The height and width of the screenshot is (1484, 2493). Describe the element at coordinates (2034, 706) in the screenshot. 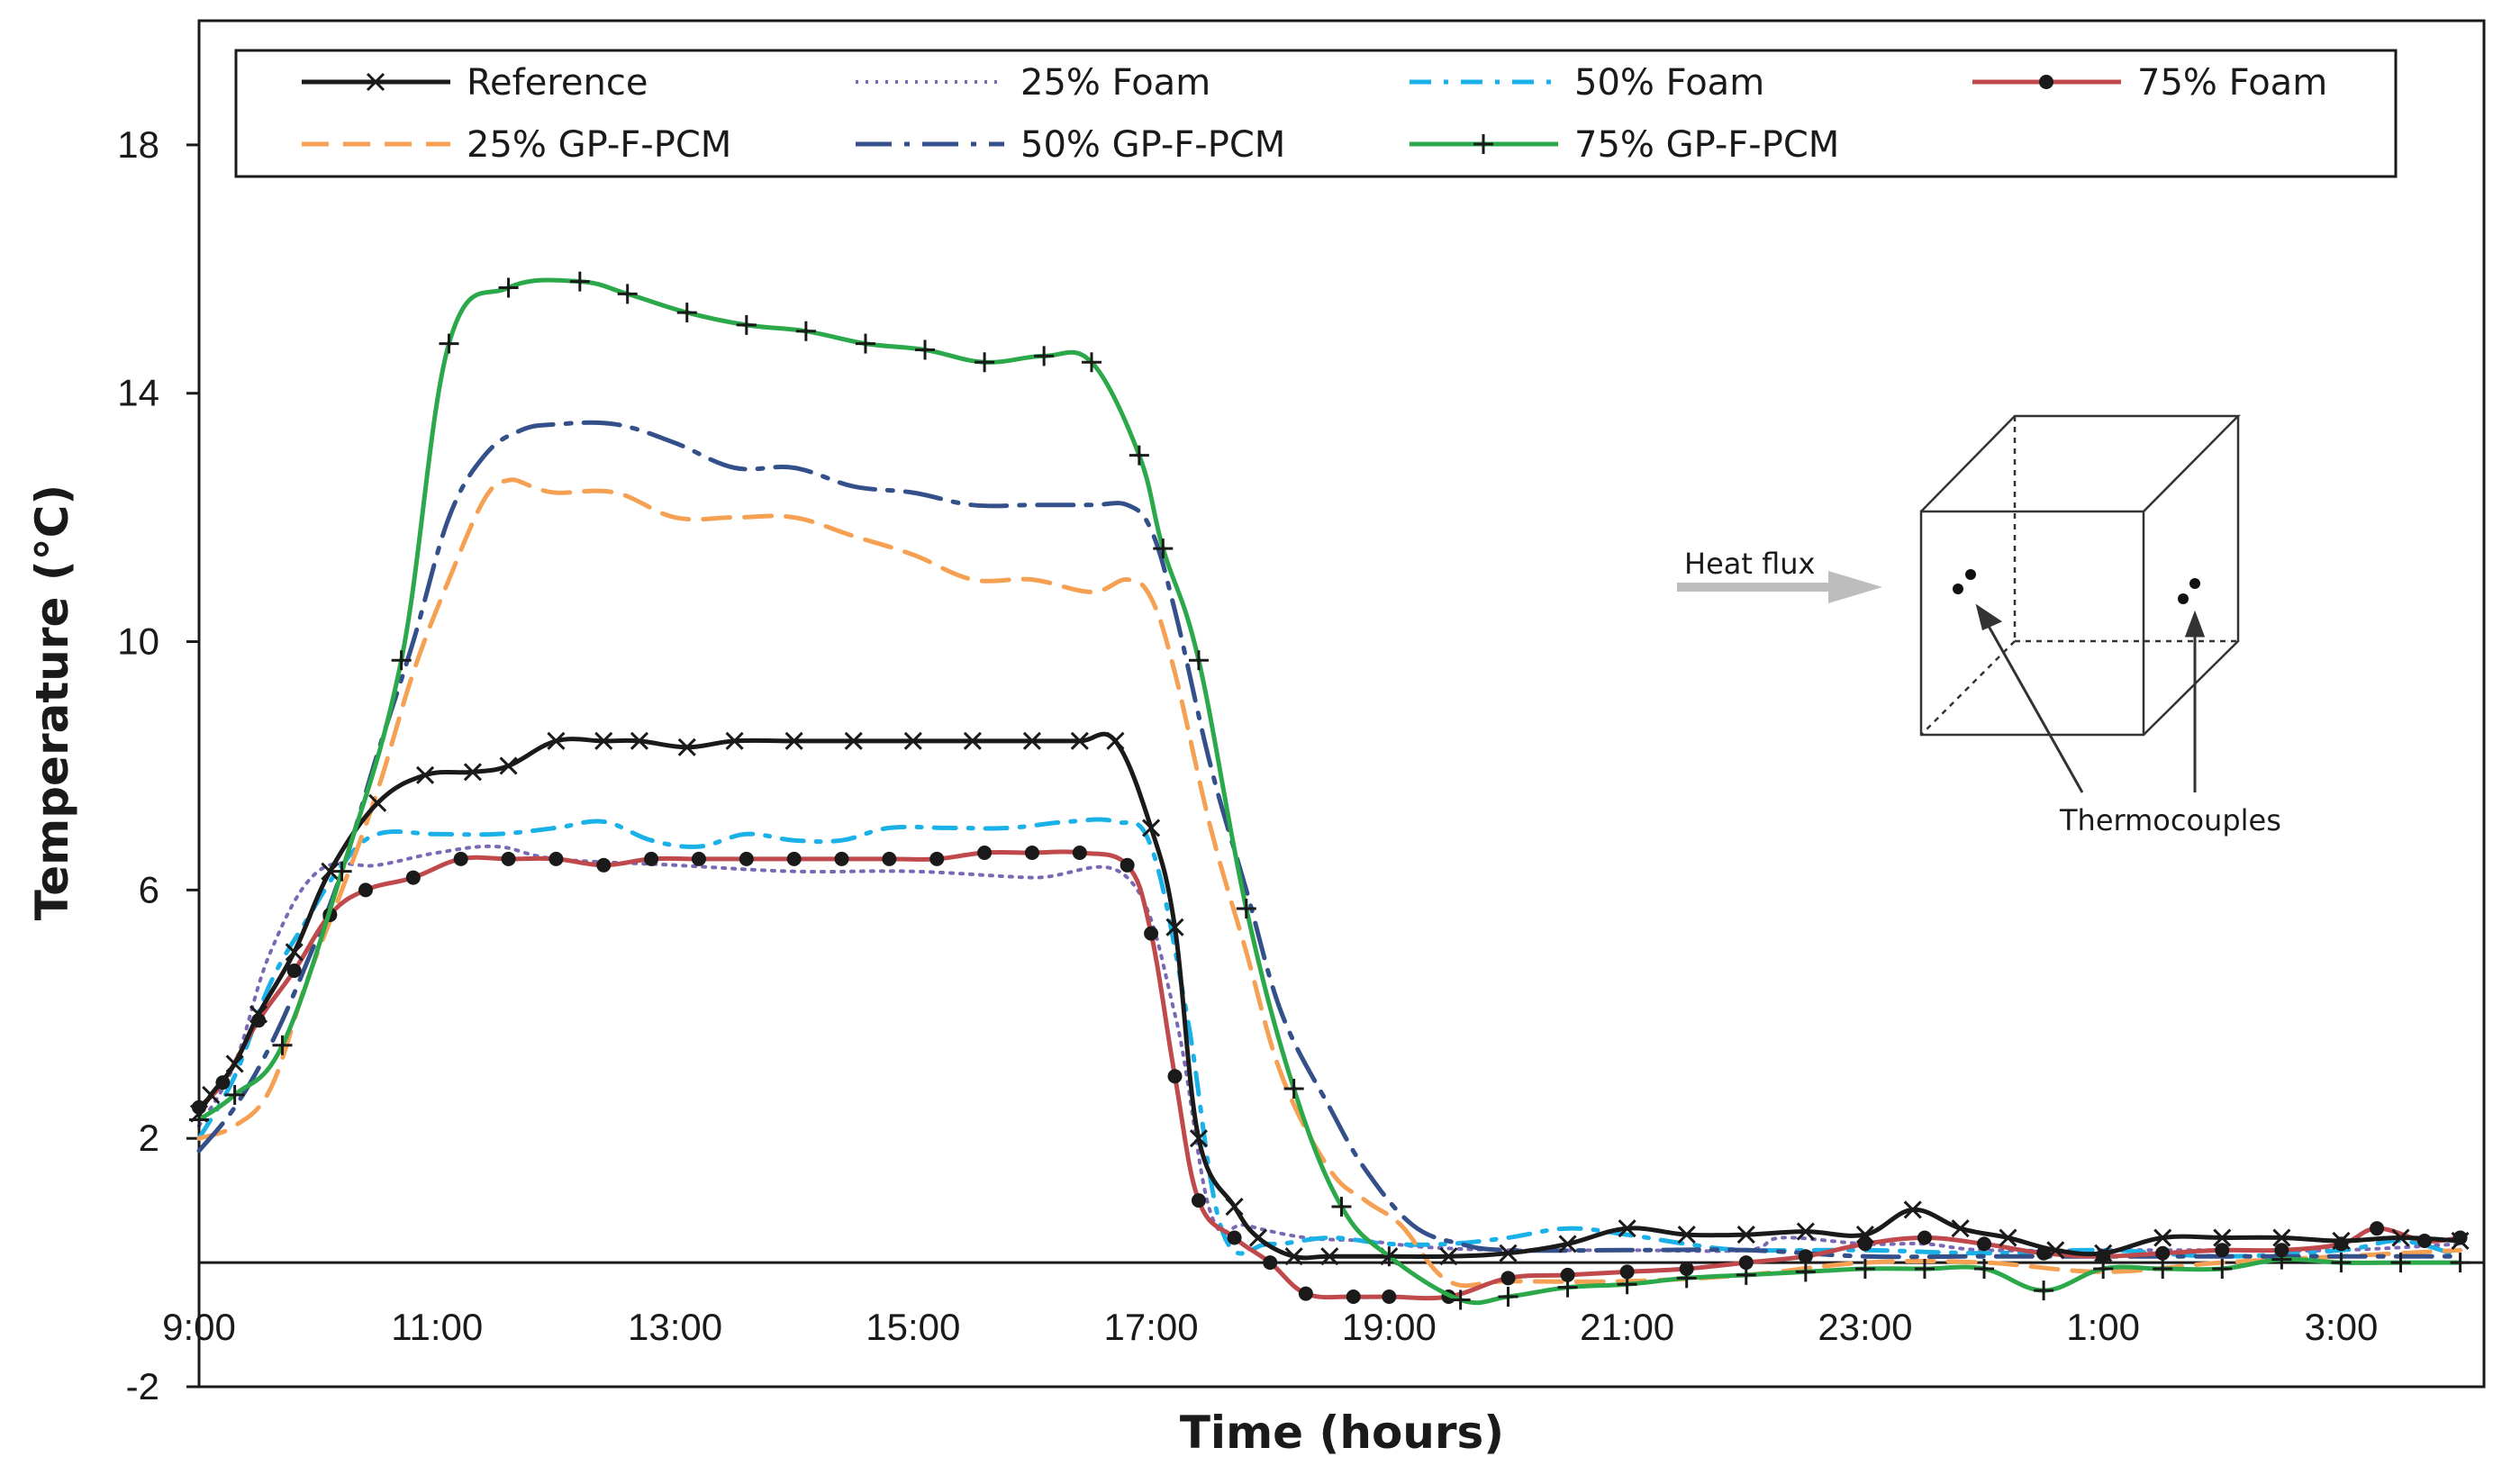

I see `thermocouple-pointer-line` at that location.